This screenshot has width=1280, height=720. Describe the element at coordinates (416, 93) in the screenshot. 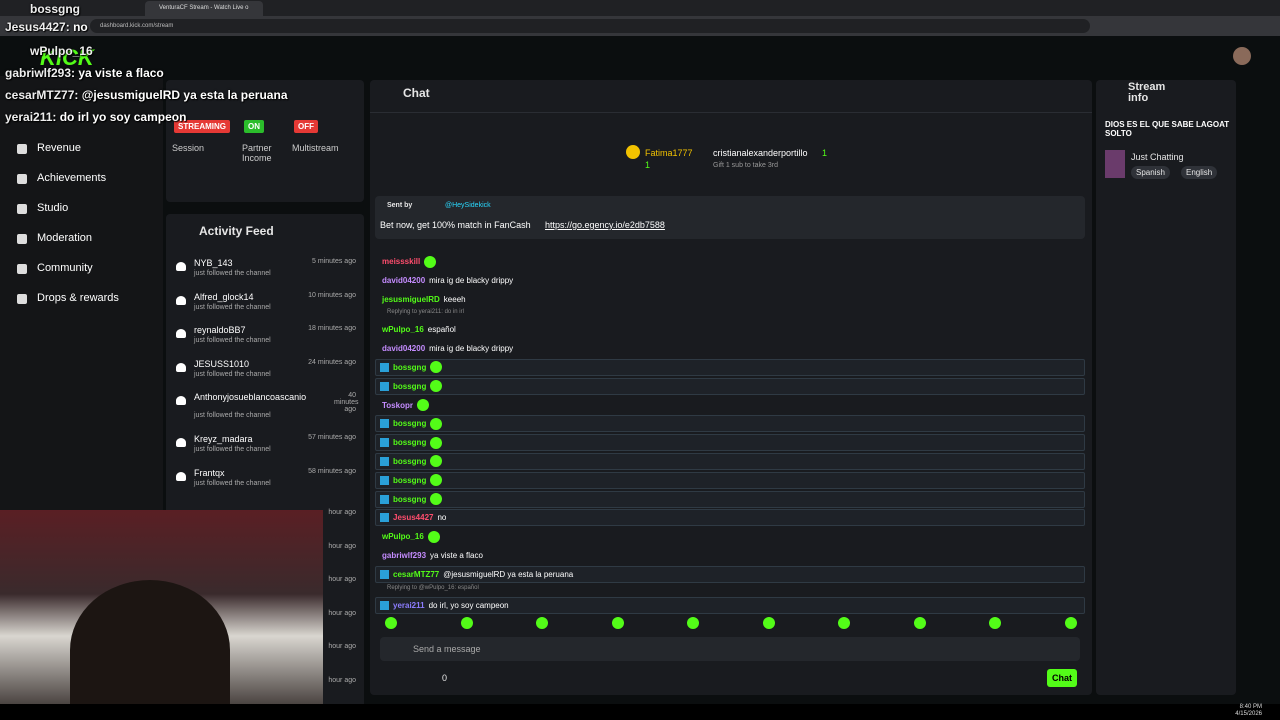

I see `chat-title: Chat` at that location.